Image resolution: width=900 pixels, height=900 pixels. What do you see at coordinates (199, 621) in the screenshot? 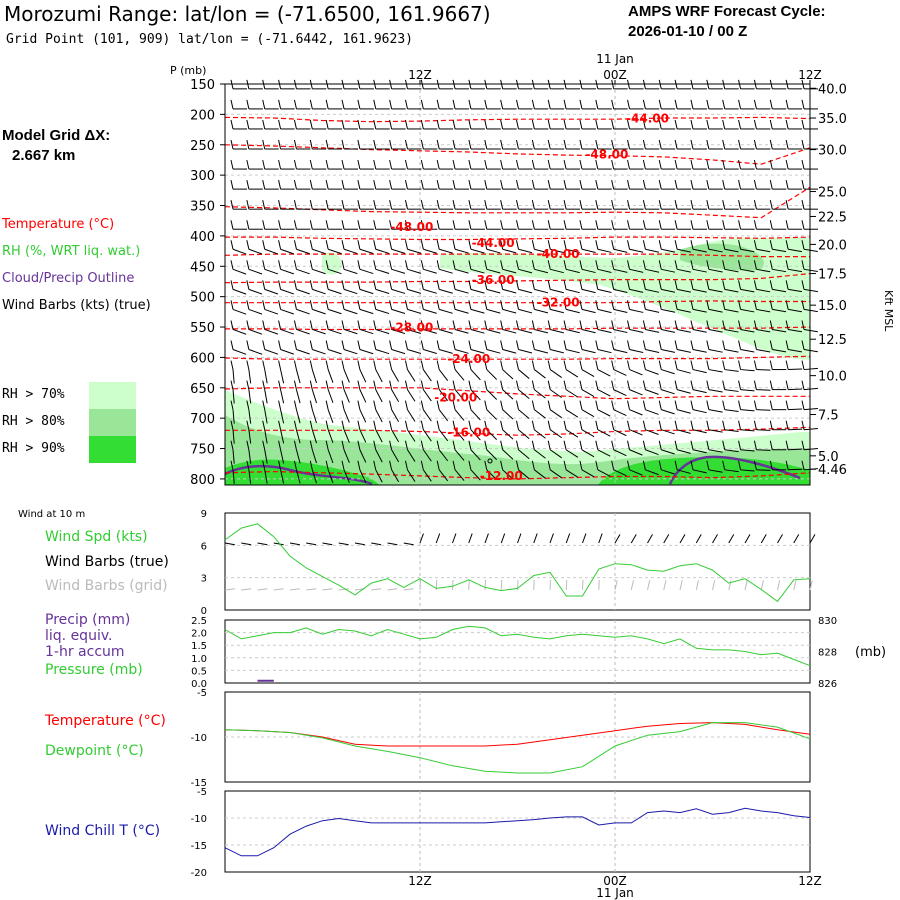
I see `precip-ytick: 2.5` at bounding box center [199, 621].